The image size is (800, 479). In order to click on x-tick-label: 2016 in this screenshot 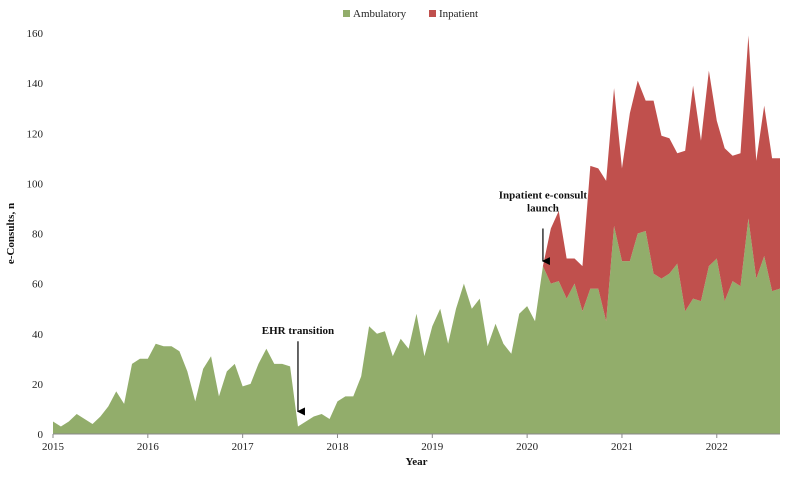, I will do `click(148, 447)`.